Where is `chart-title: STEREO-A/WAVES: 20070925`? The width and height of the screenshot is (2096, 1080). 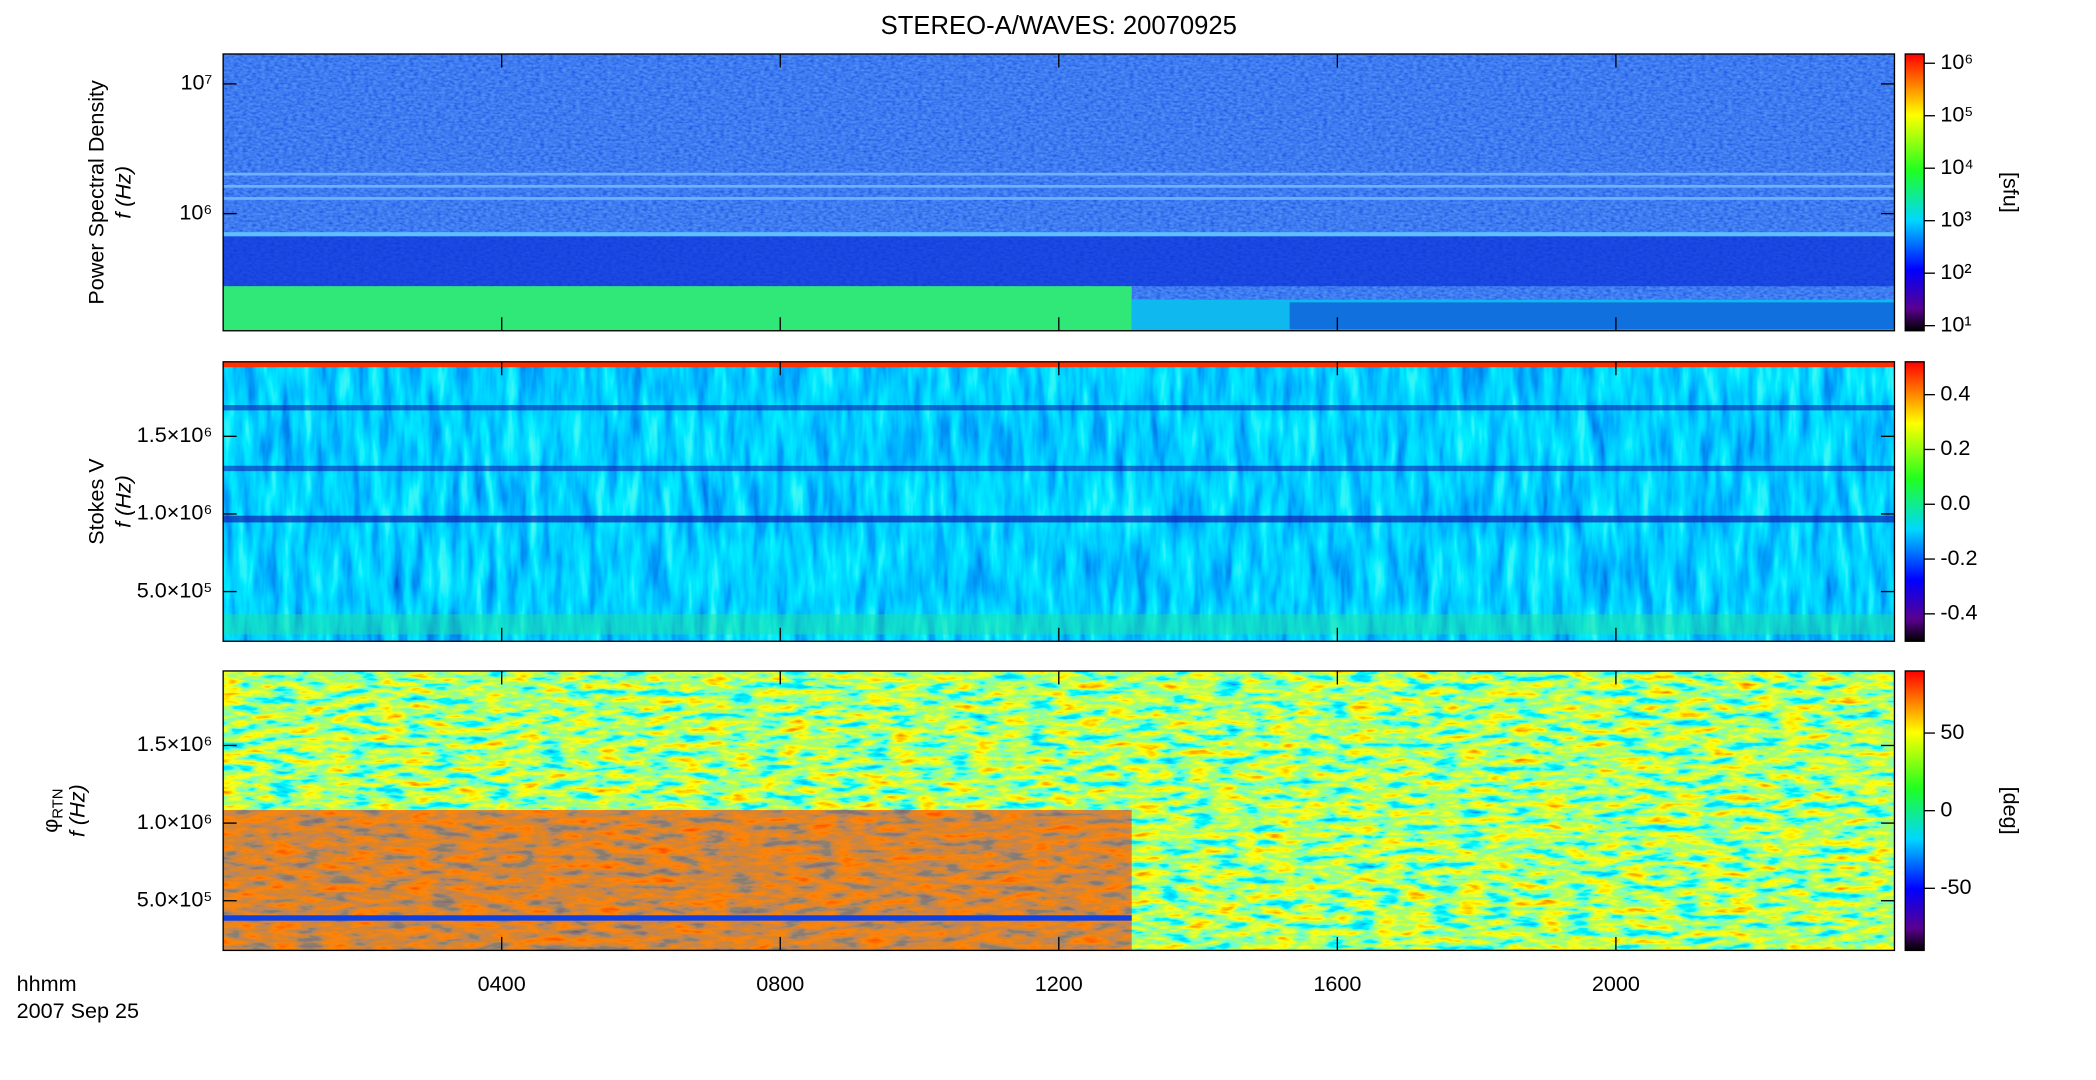
chart-title: STEREO-A/WAVES: 20070925 is located at coordinates (1059, 26).